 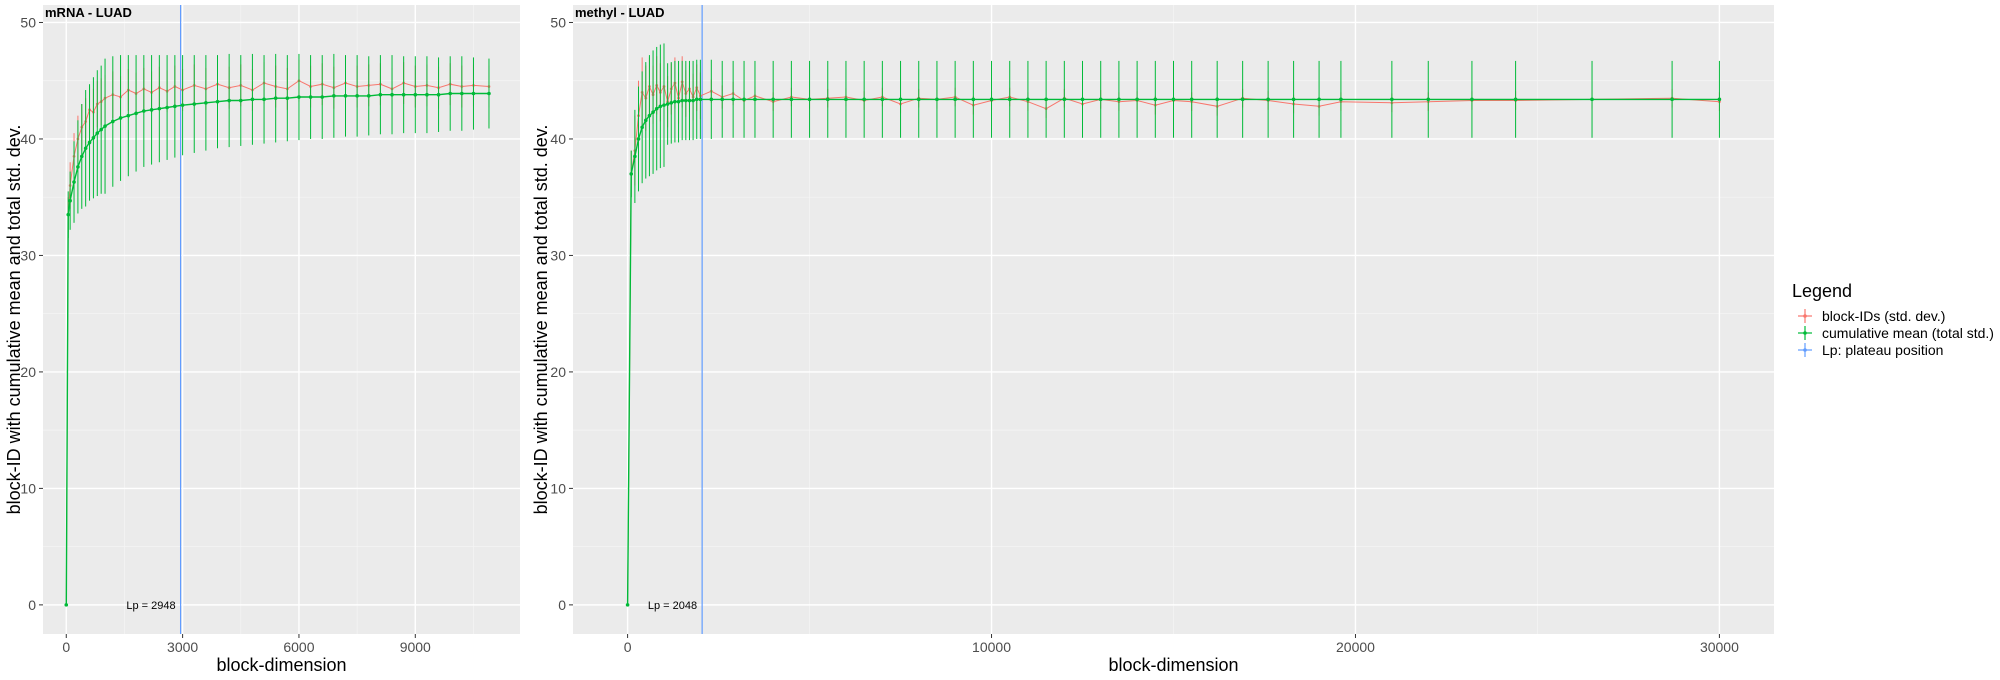 What do you see at coordinates (675, 319) in the screenshot?
I see `plateau-line-layer: Lp = 2048` at bounding box center [675, 319].